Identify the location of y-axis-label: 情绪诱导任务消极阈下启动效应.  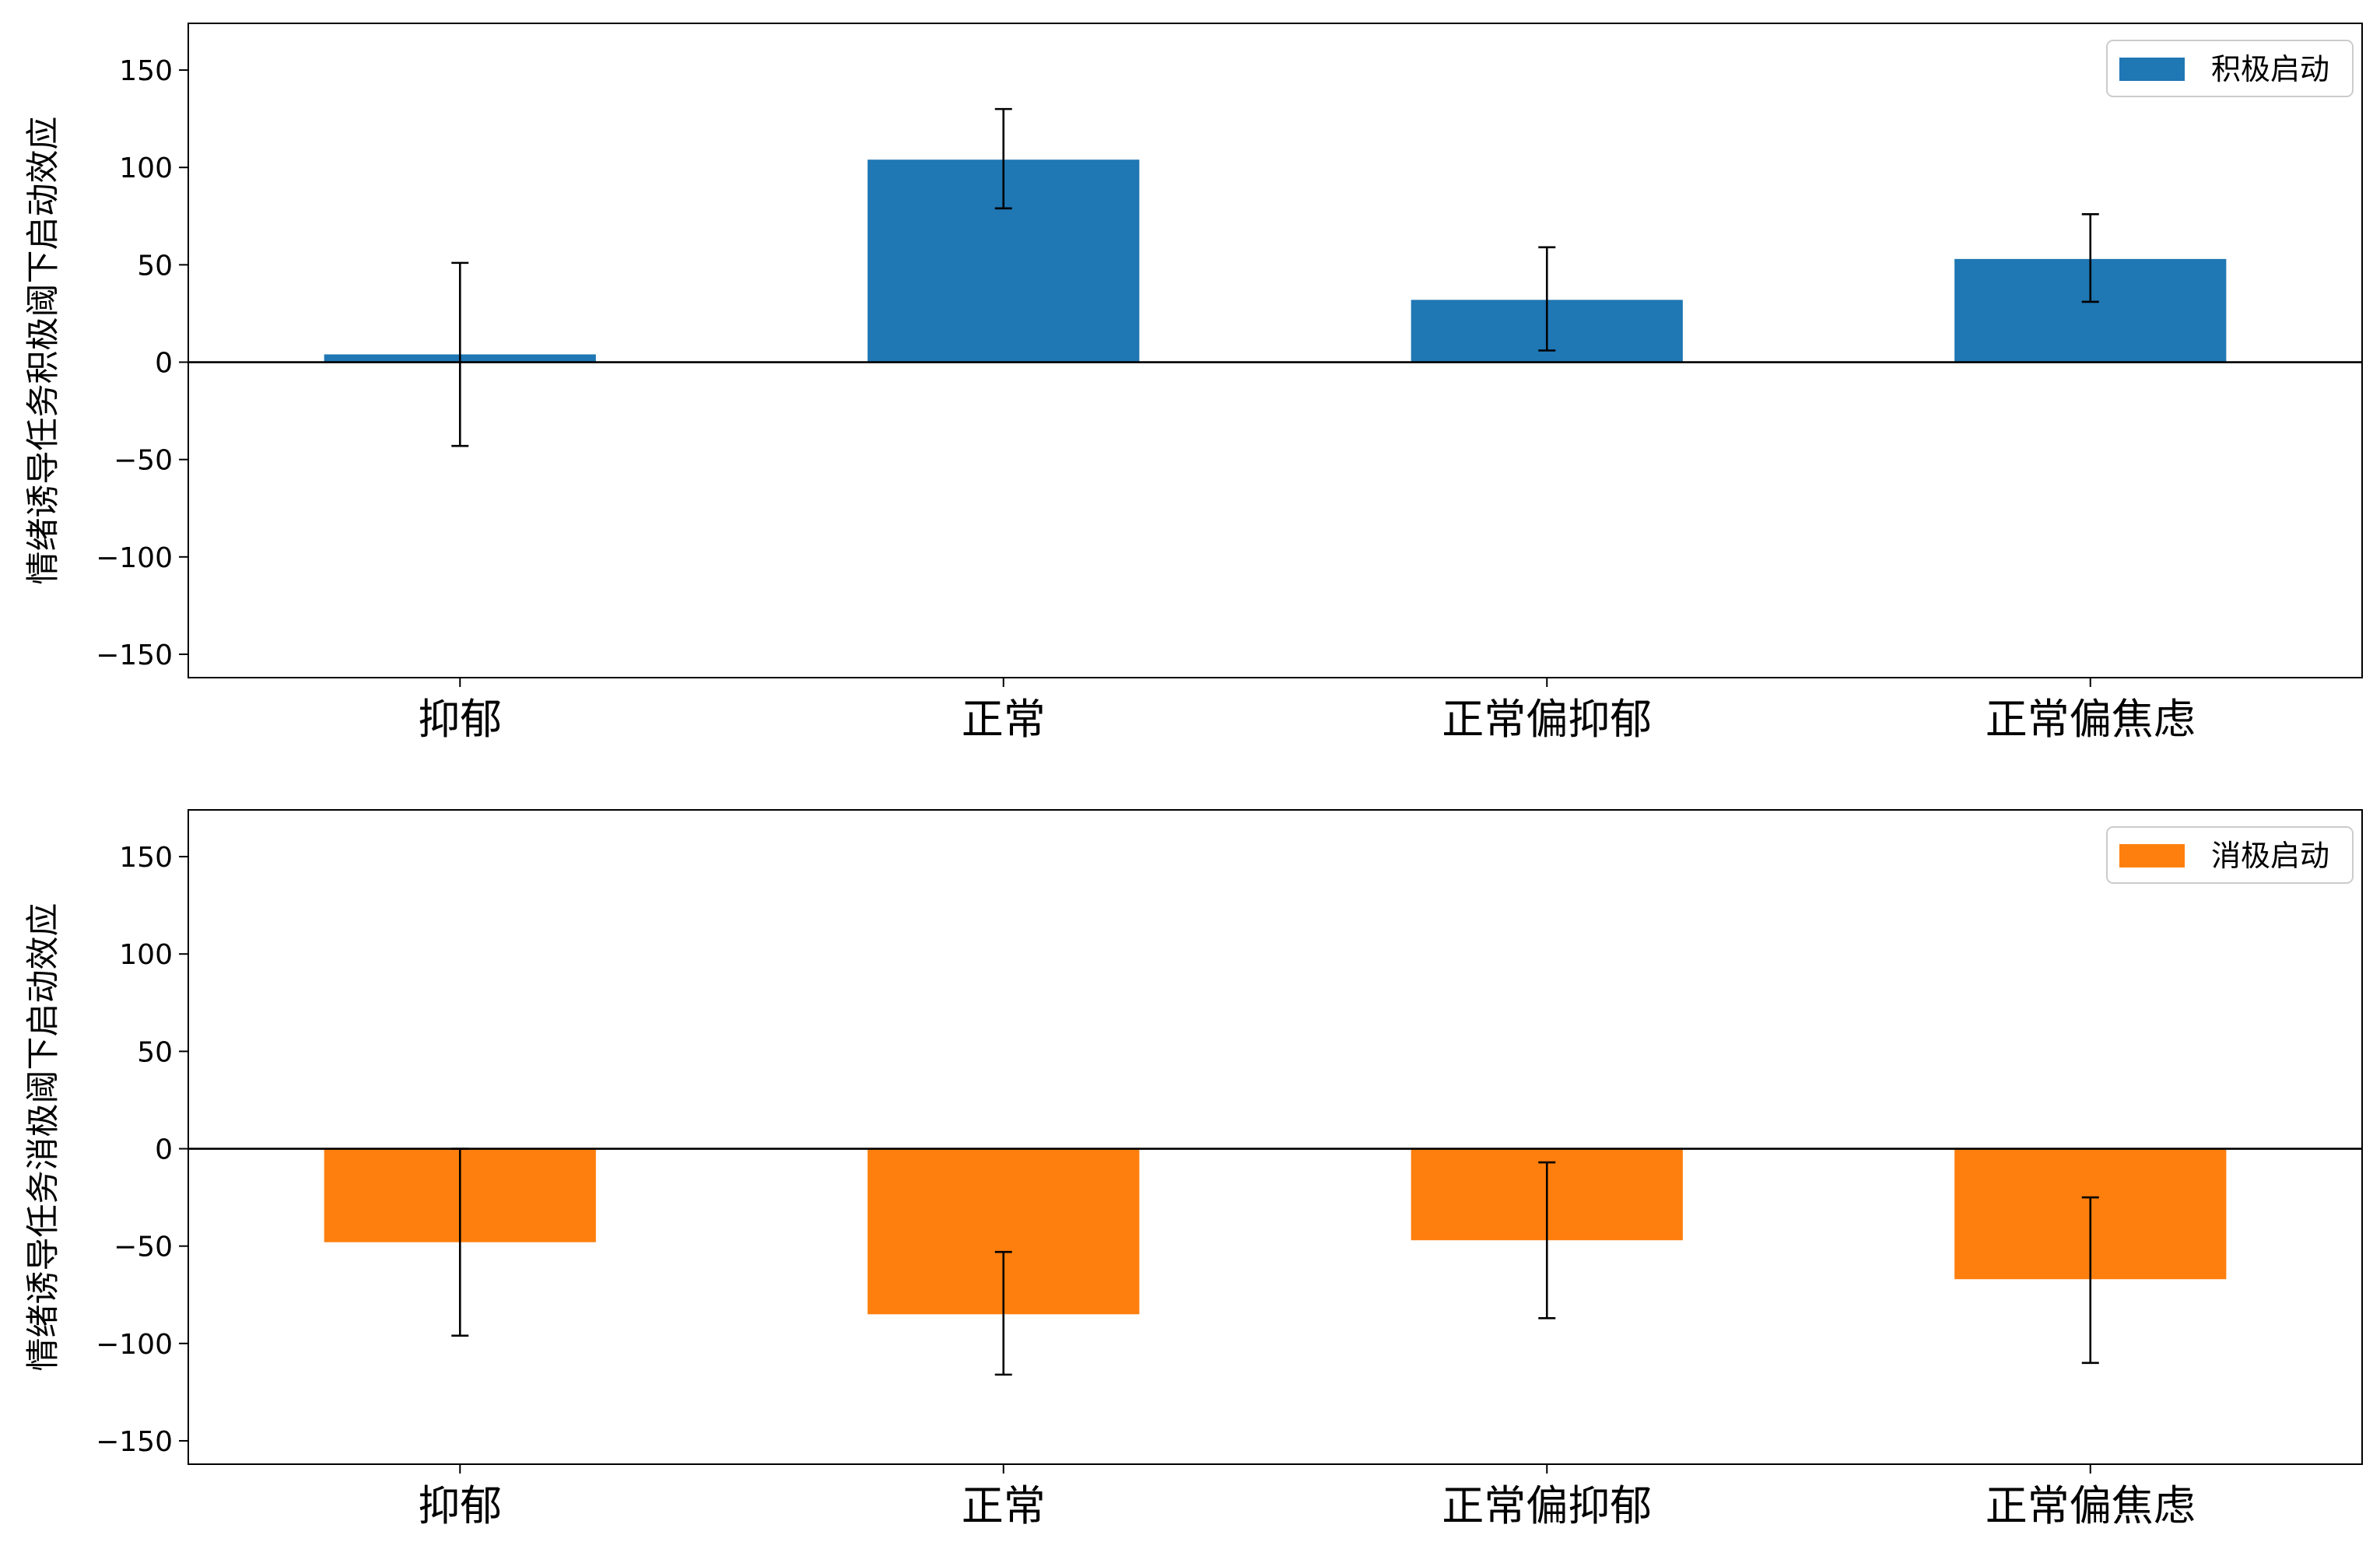
(44, 1137).